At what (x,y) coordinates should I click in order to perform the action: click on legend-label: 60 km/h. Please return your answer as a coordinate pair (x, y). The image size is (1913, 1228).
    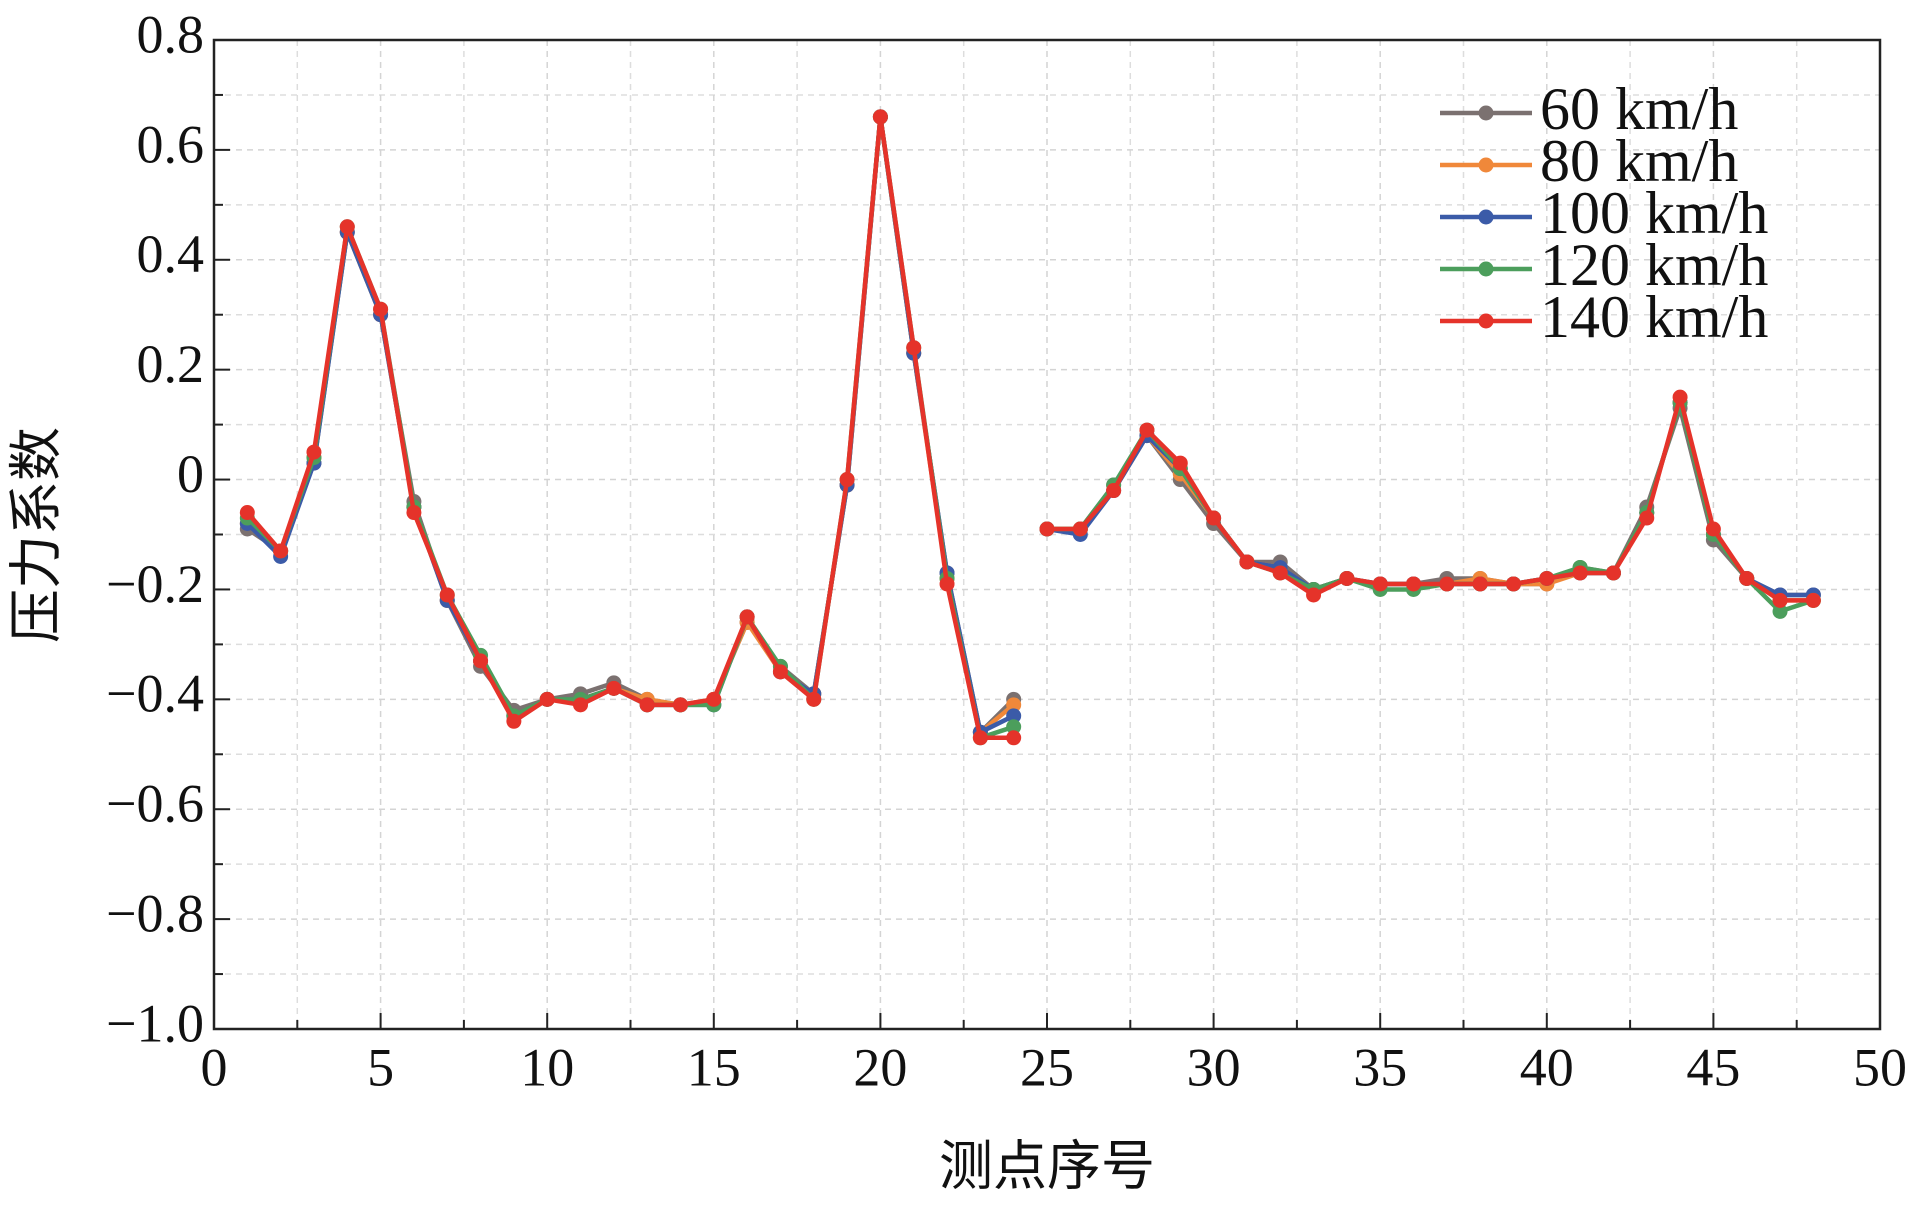
    Looking at the image, I should click on (1639, 109).